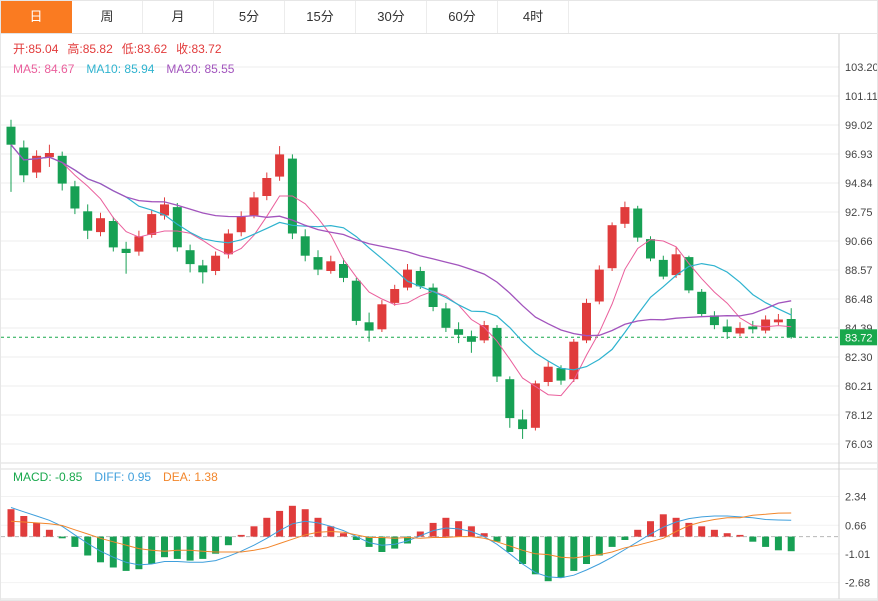  I want to click on timeframe-tabbar: 日 周 月 5分 15分 30分 60分 4时, so click(439, 17).